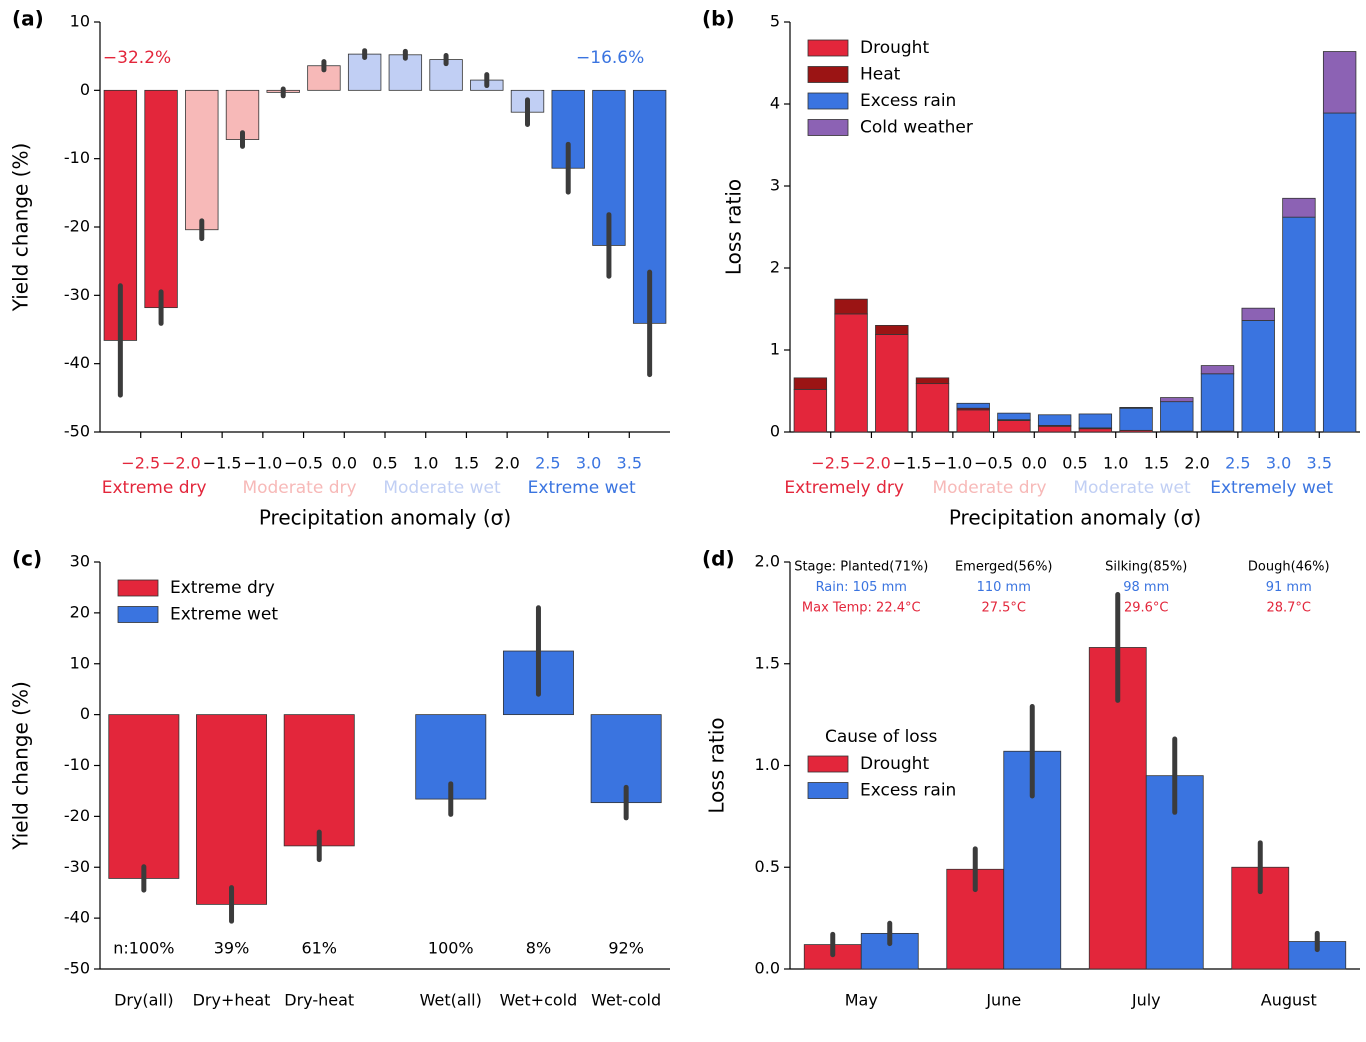 The width and height of the screenshot is (1366, 1042). Describe the element at coordinates (767, 662) in the screenshot. I see `y-tick-label: 1.5` at that location.